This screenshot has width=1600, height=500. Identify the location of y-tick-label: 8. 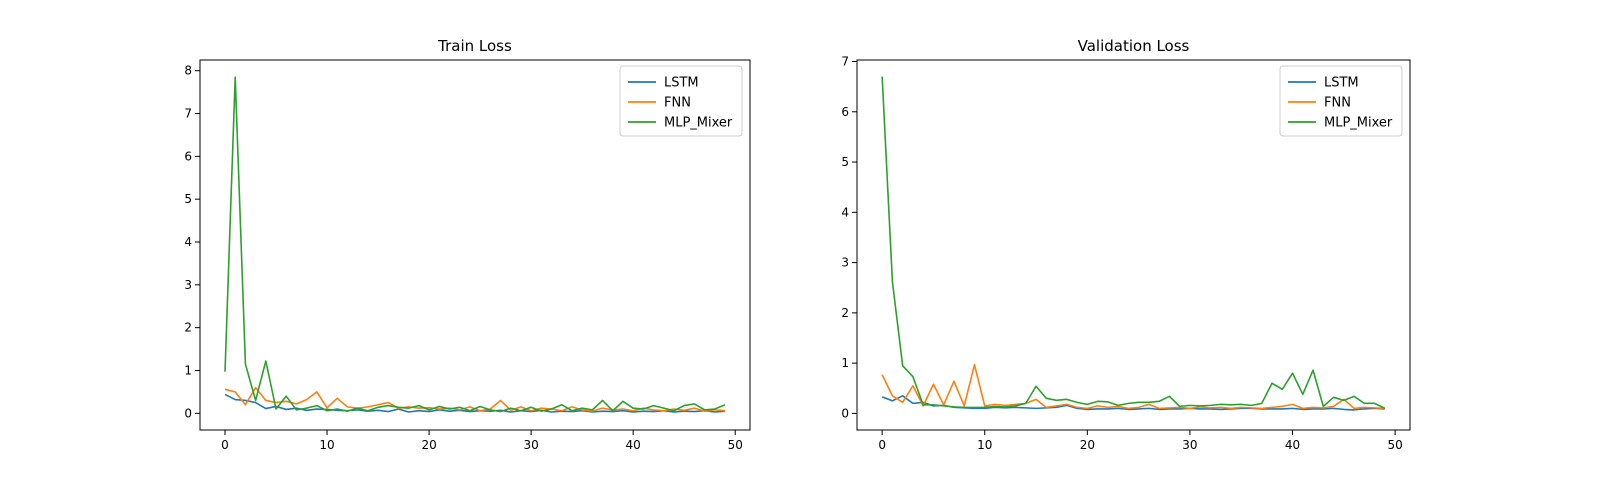
(188, 71).